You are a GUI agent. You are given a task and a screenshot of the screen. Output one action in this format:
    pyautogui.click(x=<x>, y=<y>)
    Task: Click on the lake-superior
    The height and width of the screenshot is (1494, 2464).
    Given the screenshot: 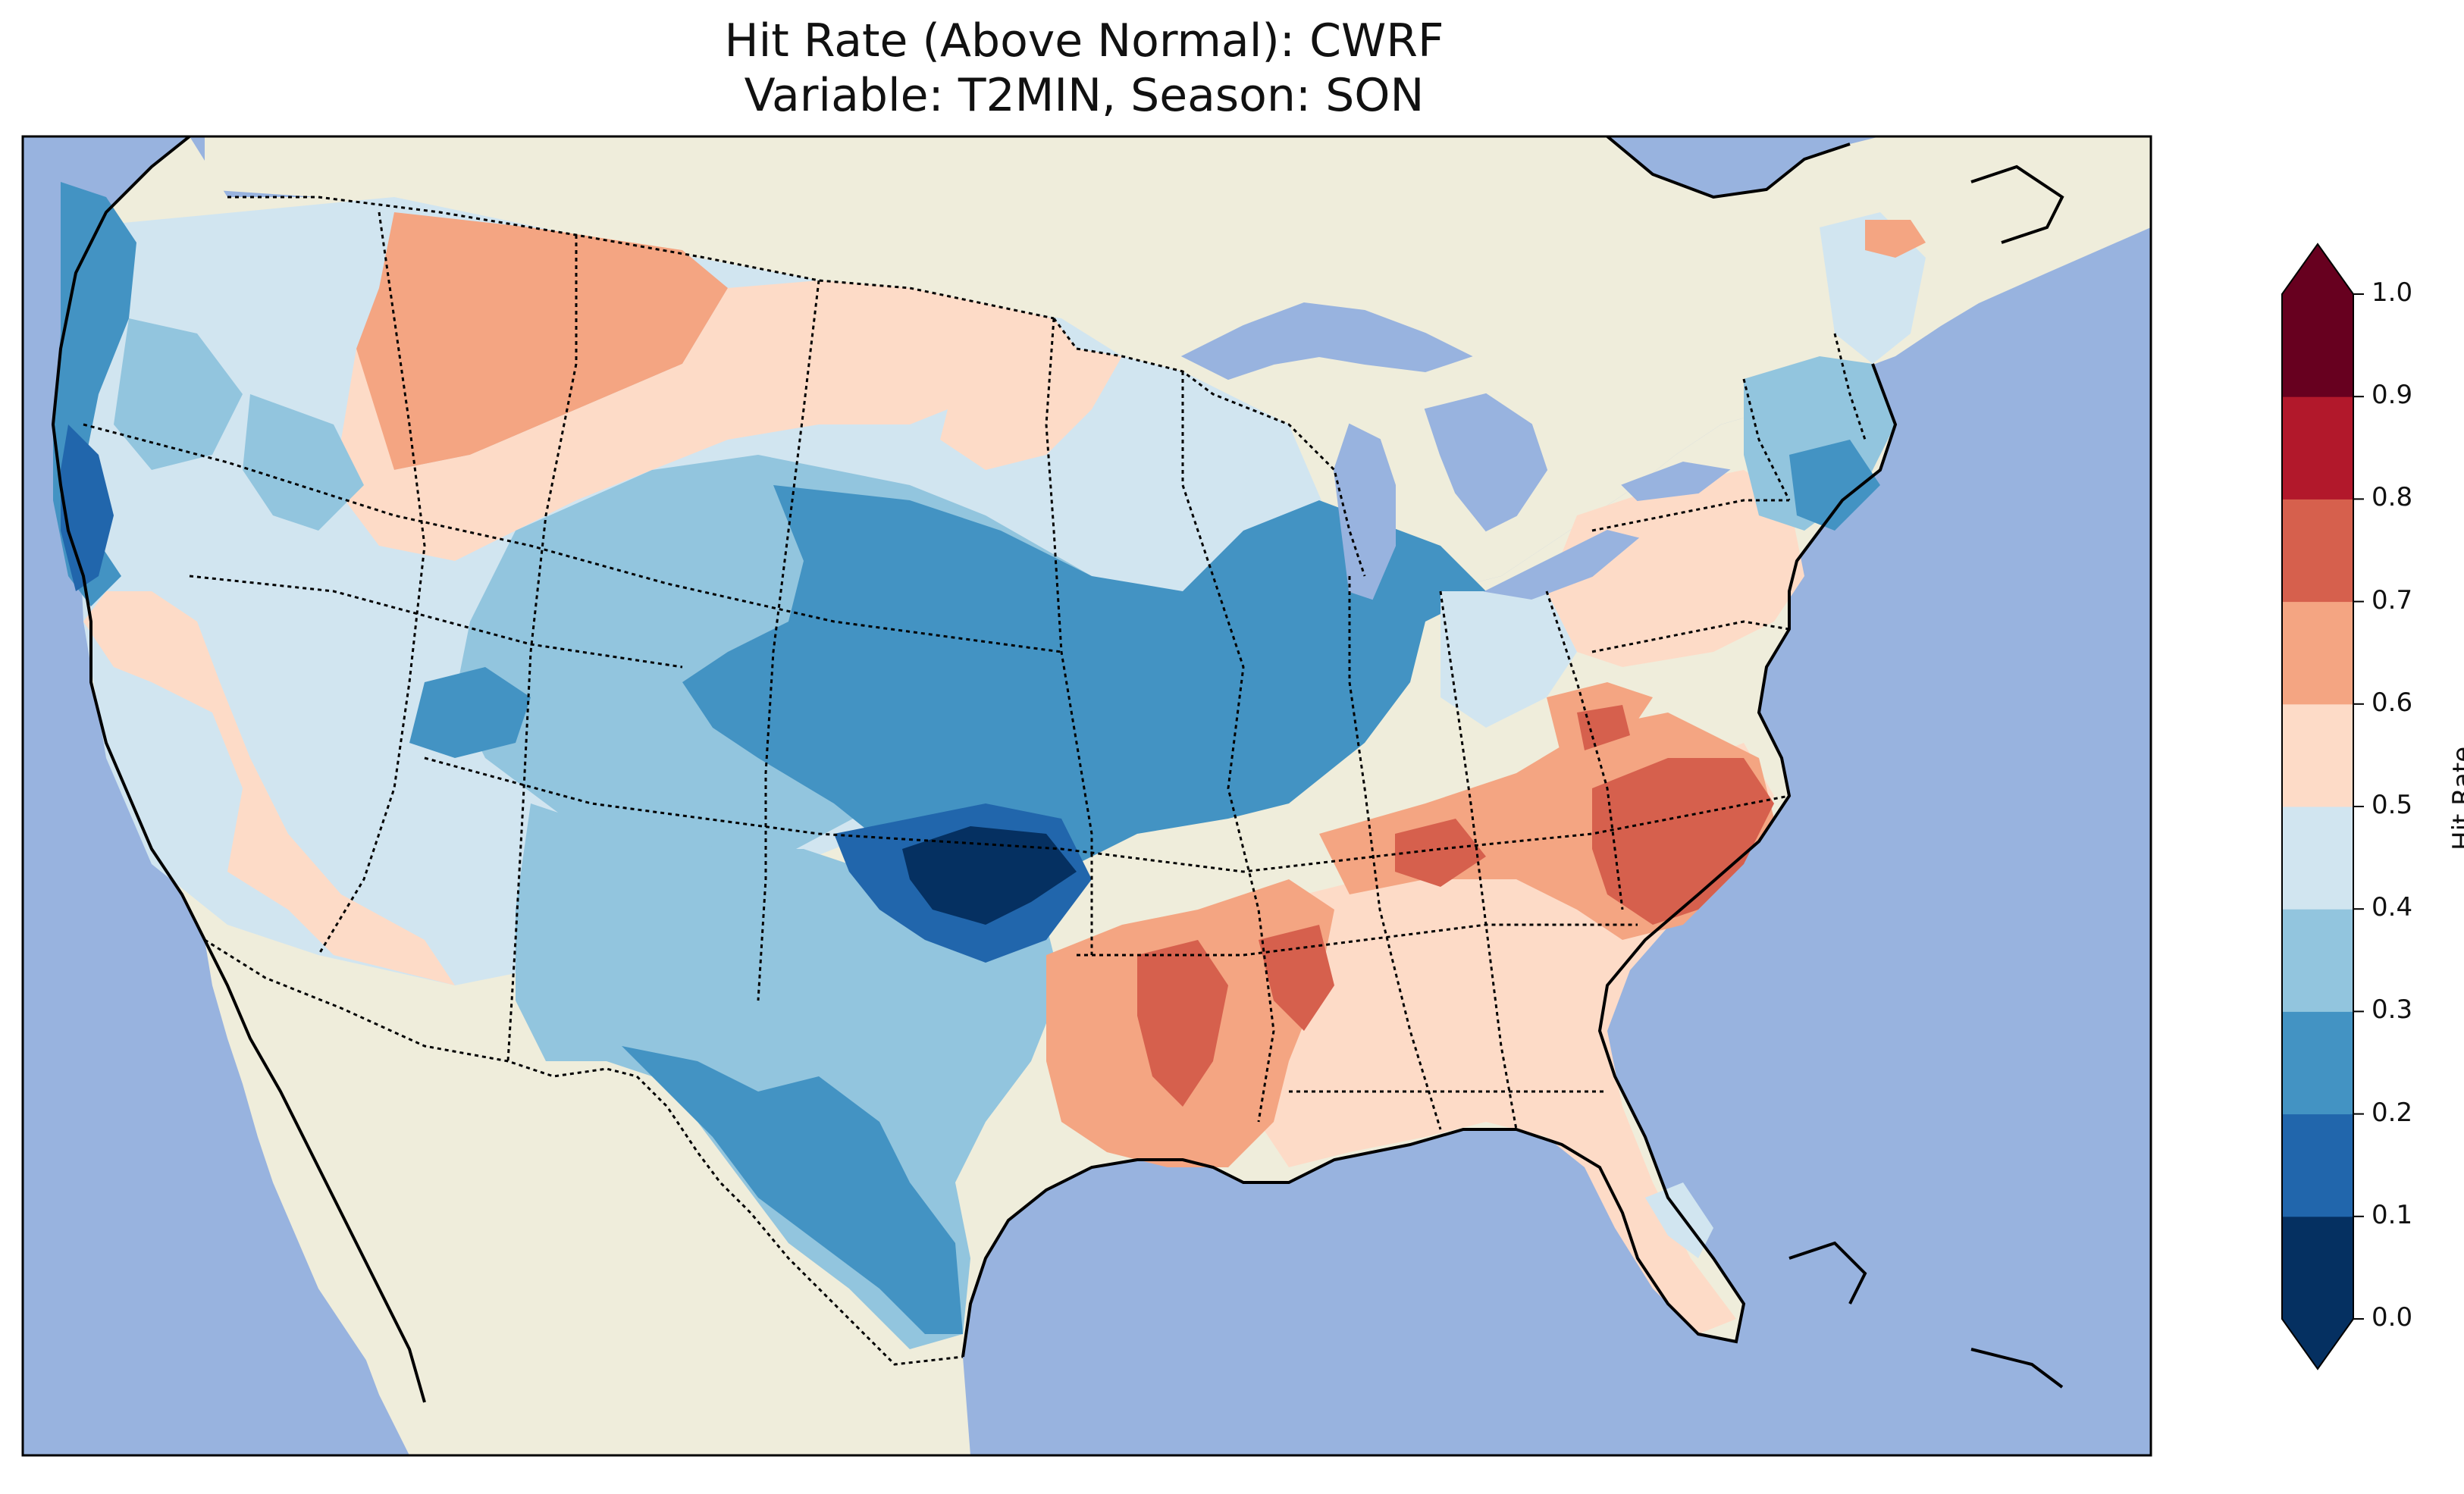 What is the action you would take?
    pyautogui.click(x=1327, y=341)
    